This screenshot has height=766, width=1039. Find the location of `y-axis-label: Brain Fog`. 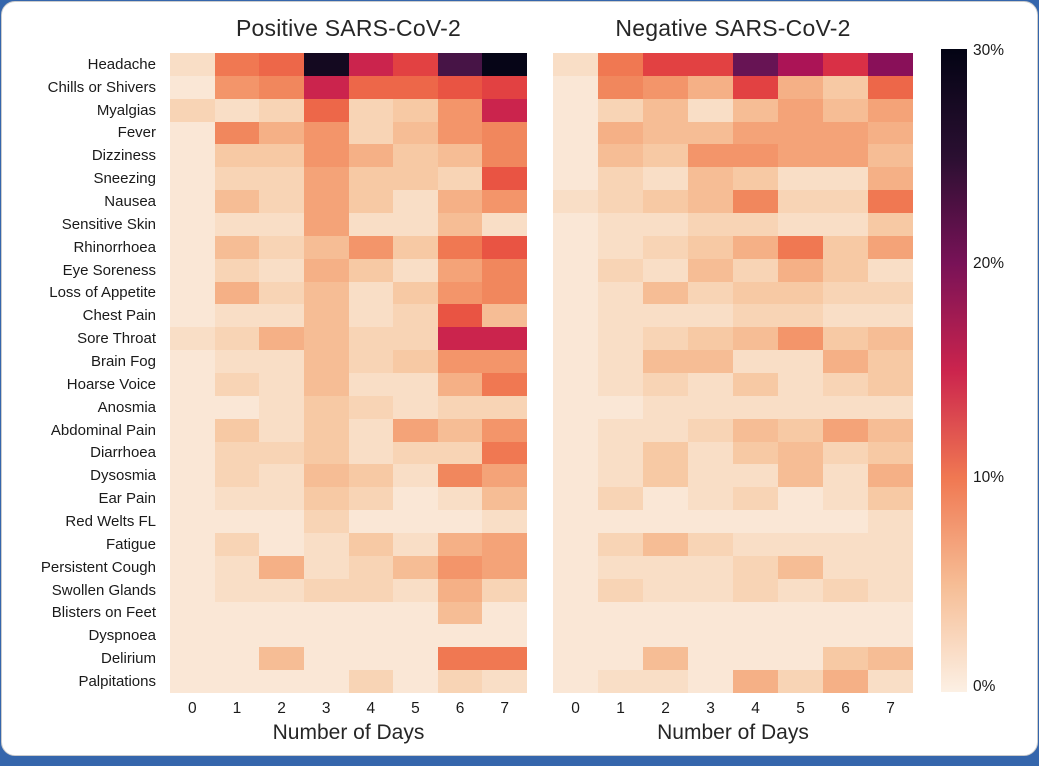

y-axis-label: Brain Fog is located at coordinates (123, 362).